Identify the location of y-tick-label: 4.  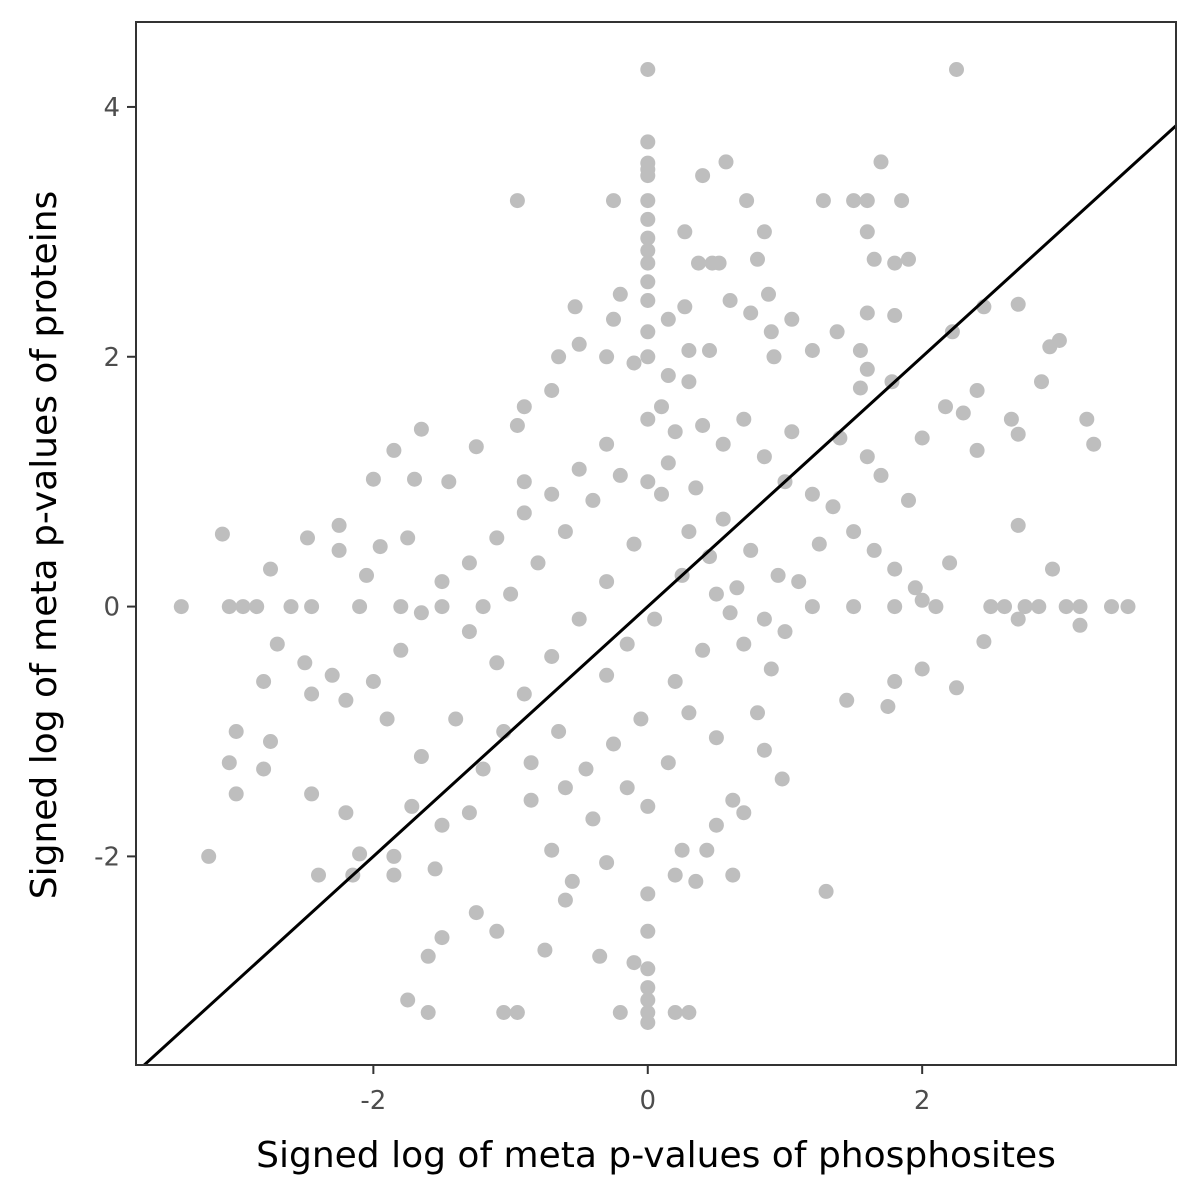
(111, 108).